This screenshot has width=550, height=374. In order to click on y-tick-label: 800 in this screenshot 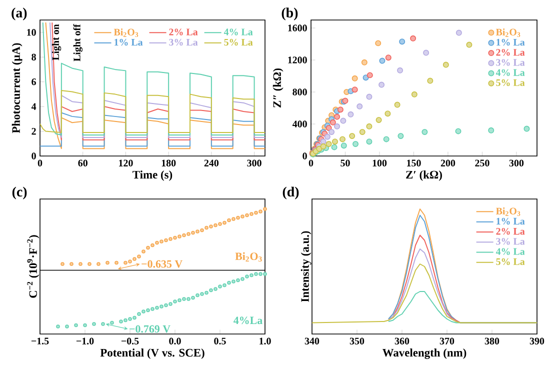, I will do `click(299, 92)`.